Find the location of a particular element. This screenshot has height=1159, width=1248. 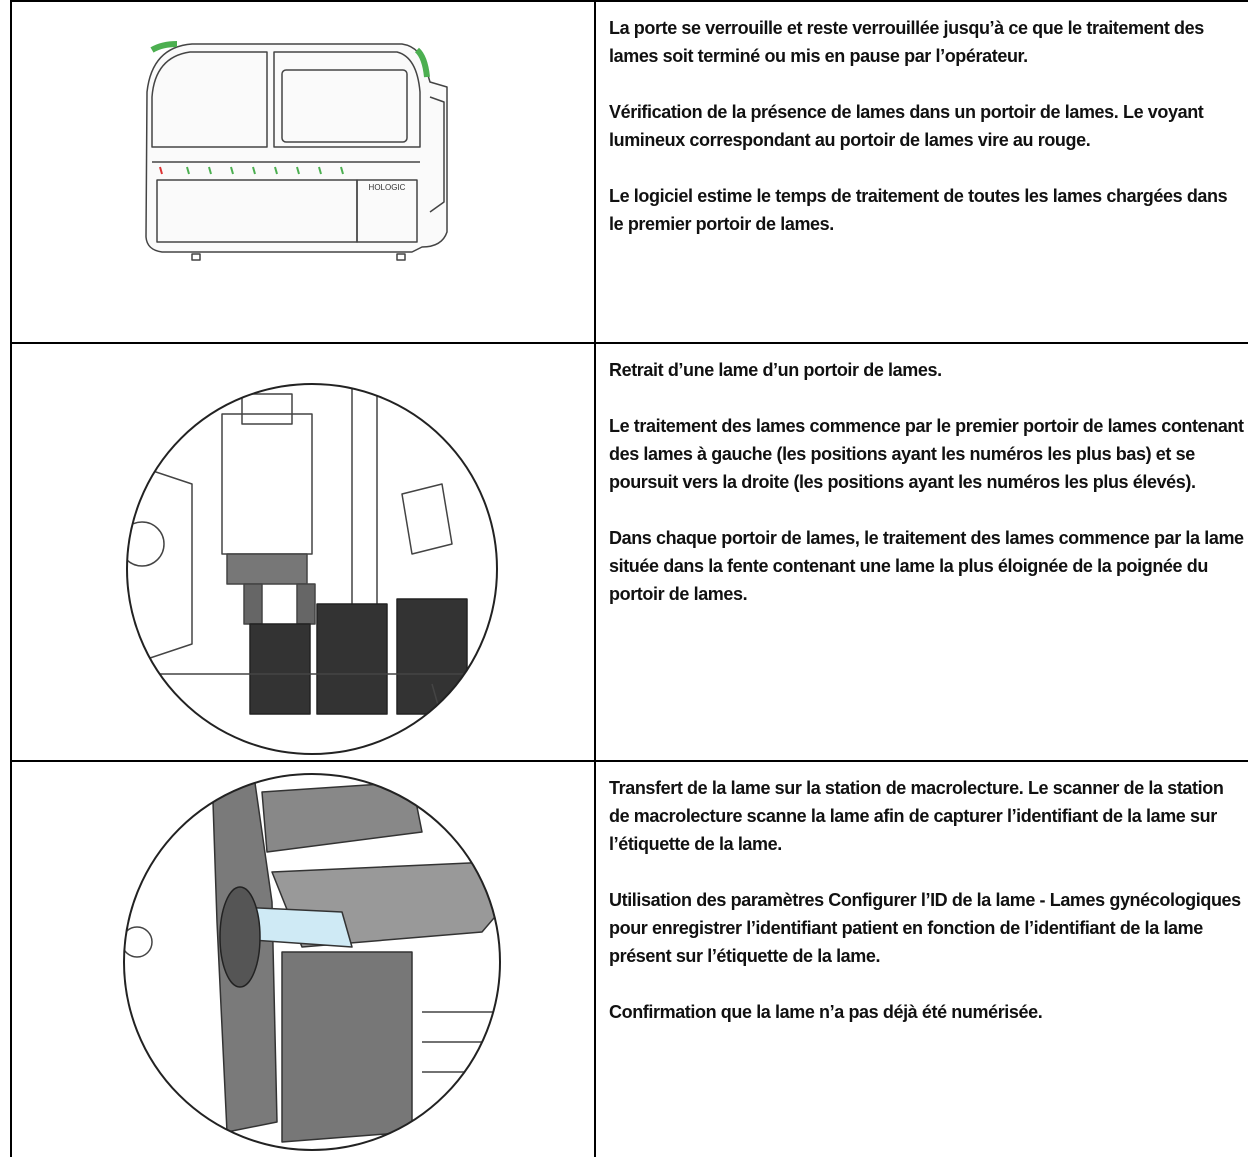

logo: HOLOGIC is located at coordinates (387, 187).